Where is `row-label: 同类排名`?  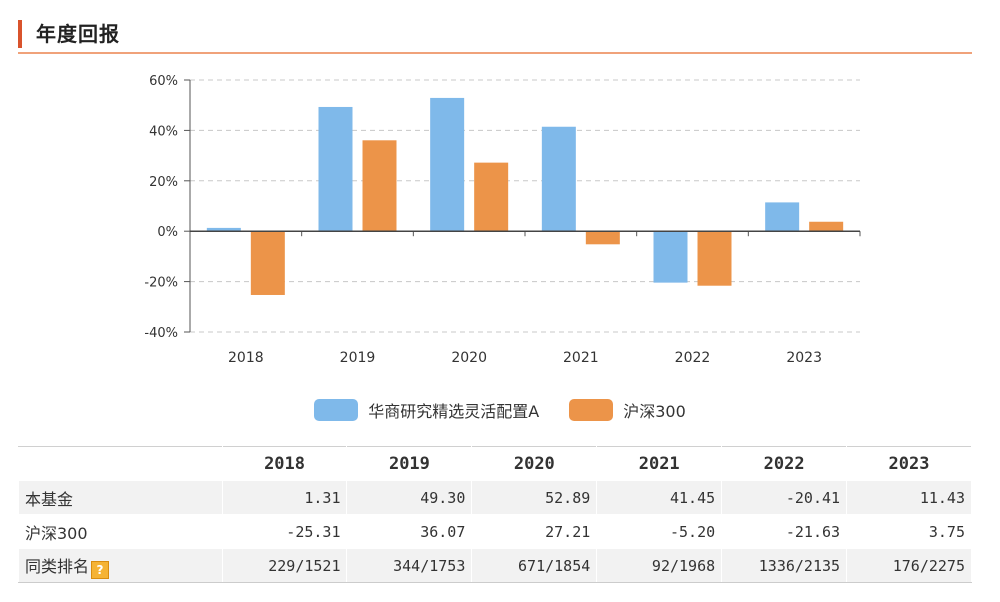
row-label: 同类排名 is located at coordinates (57, 566).